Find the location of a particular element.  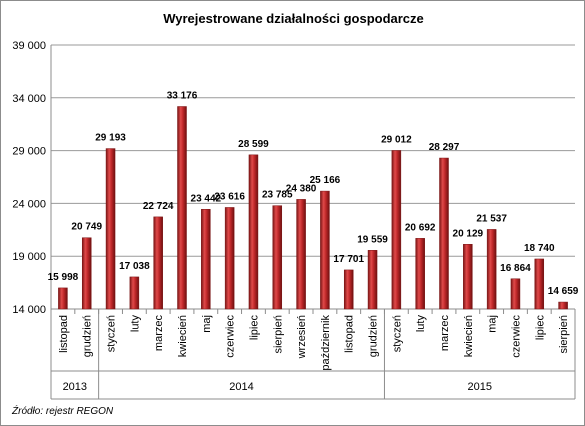

value-label: 17 038 is located at coordinates (134, 266).